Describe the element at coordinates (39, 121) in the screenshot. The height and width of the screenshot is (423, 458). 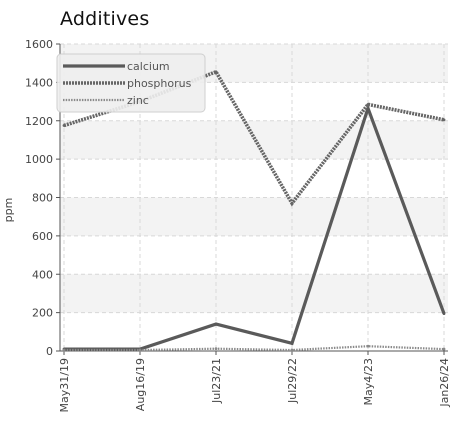
I see `y-tick-label: 1200` at that location.